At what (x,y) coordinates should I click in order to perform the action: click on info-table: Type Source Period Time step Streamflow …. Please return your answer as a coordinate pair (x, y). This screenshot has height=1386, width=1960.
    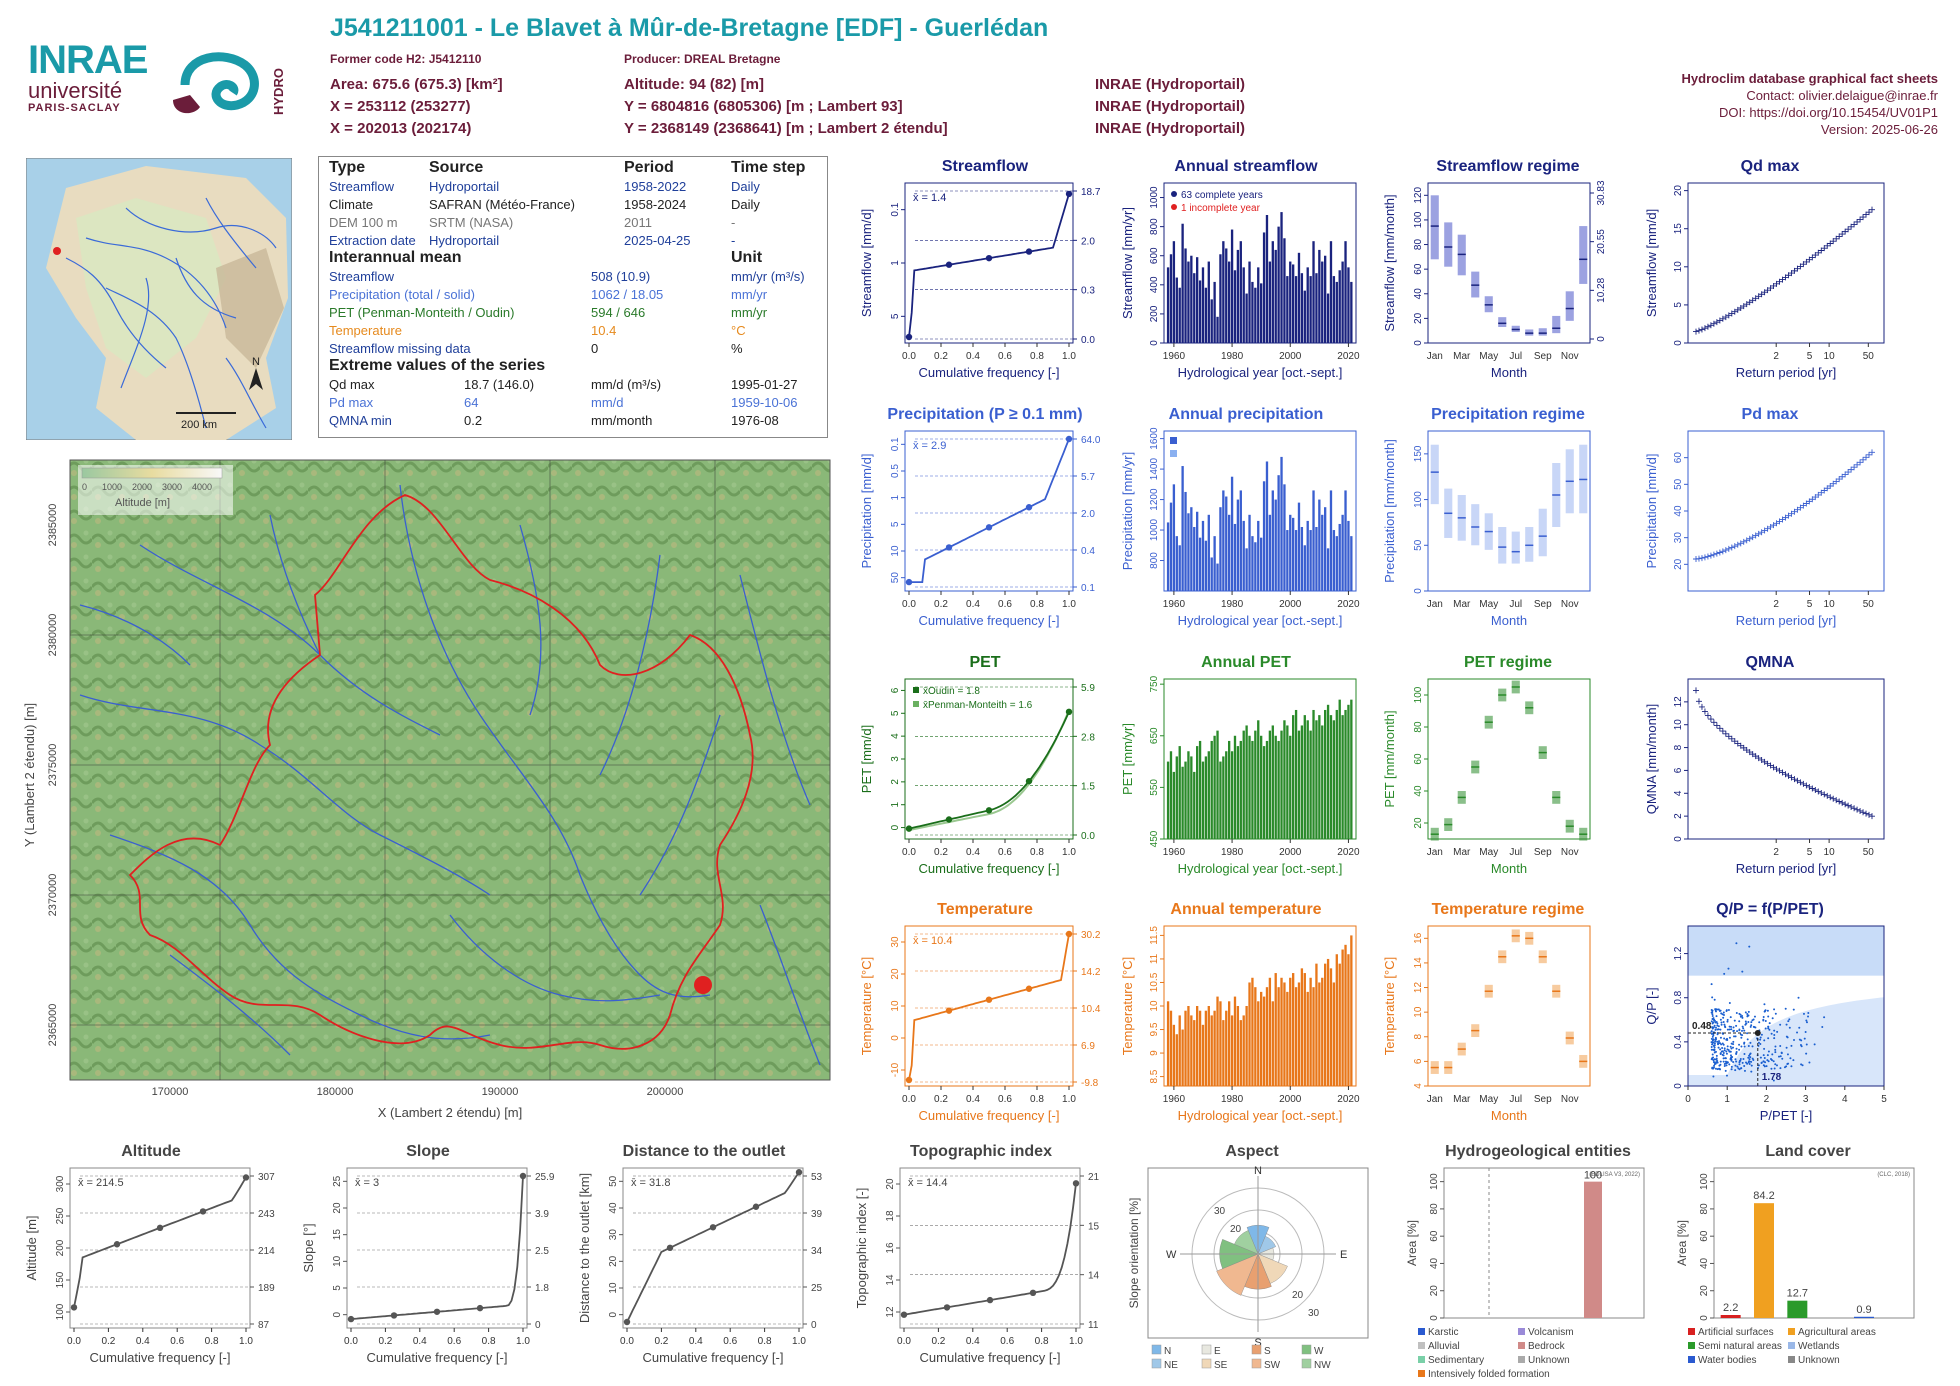
    Looking at the image, I should click on (573, 297).